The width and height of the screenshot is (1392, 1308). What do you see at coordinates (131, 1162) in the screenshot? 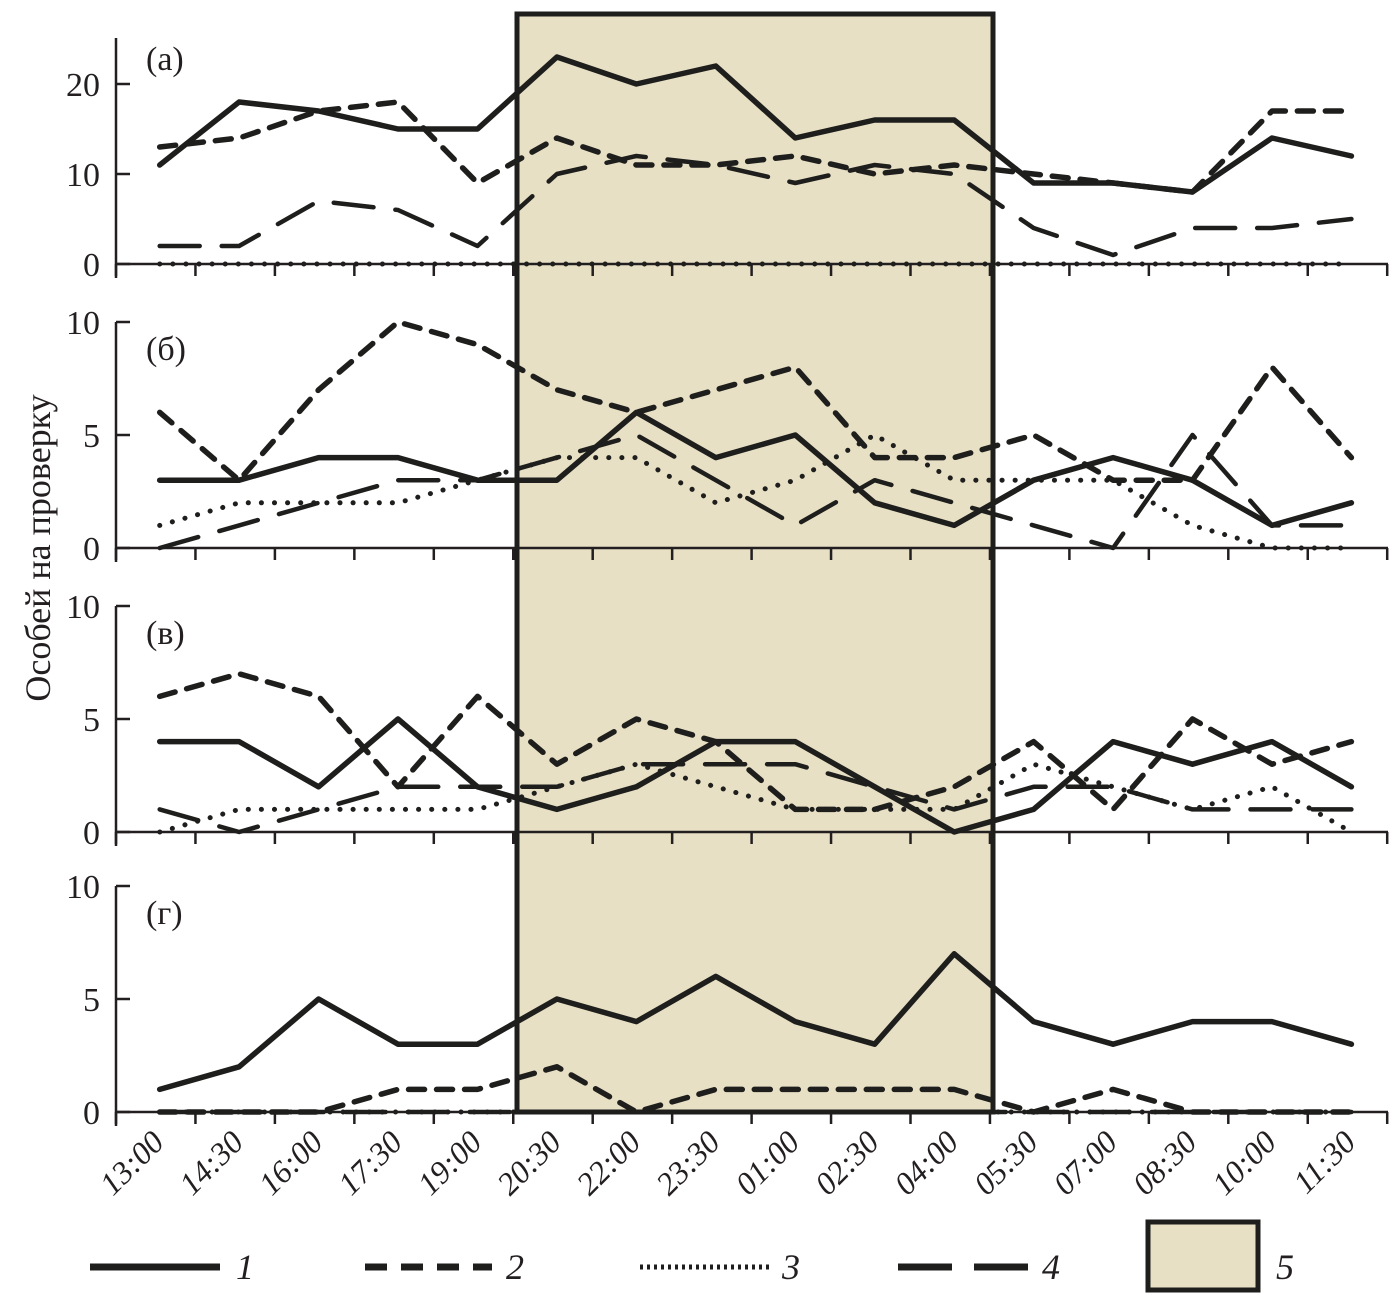
I see `x-tick-label: 13:00` at bounding box center [131, 1162].